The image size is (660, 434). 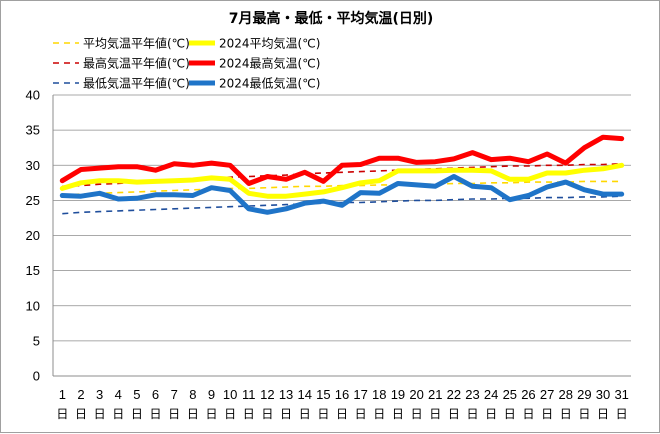 What do you see at coordinates (136, 43) in the screenshot?
I see `legend-label: 平均気温平年値(℃)` at bounding box center [136, 43].